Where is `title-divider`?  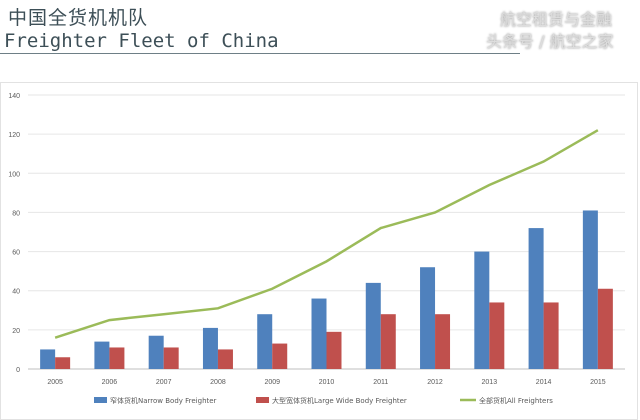
title-divider is located at coordinates (260, 53).